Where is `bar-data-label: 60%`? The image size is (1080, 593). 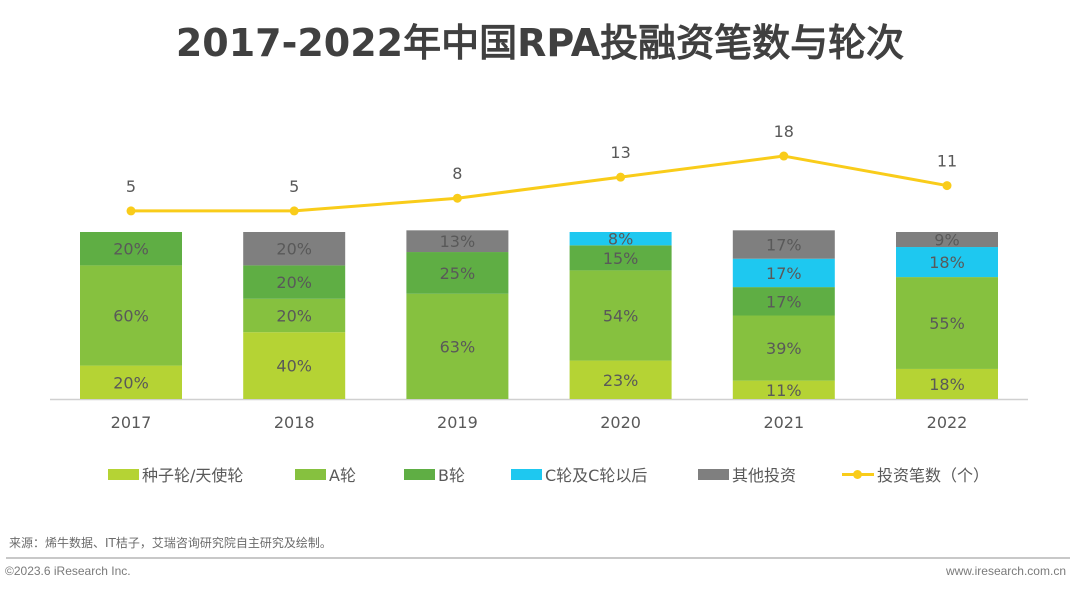
bar-data-label: 60% is located at coordinates (131, 316).